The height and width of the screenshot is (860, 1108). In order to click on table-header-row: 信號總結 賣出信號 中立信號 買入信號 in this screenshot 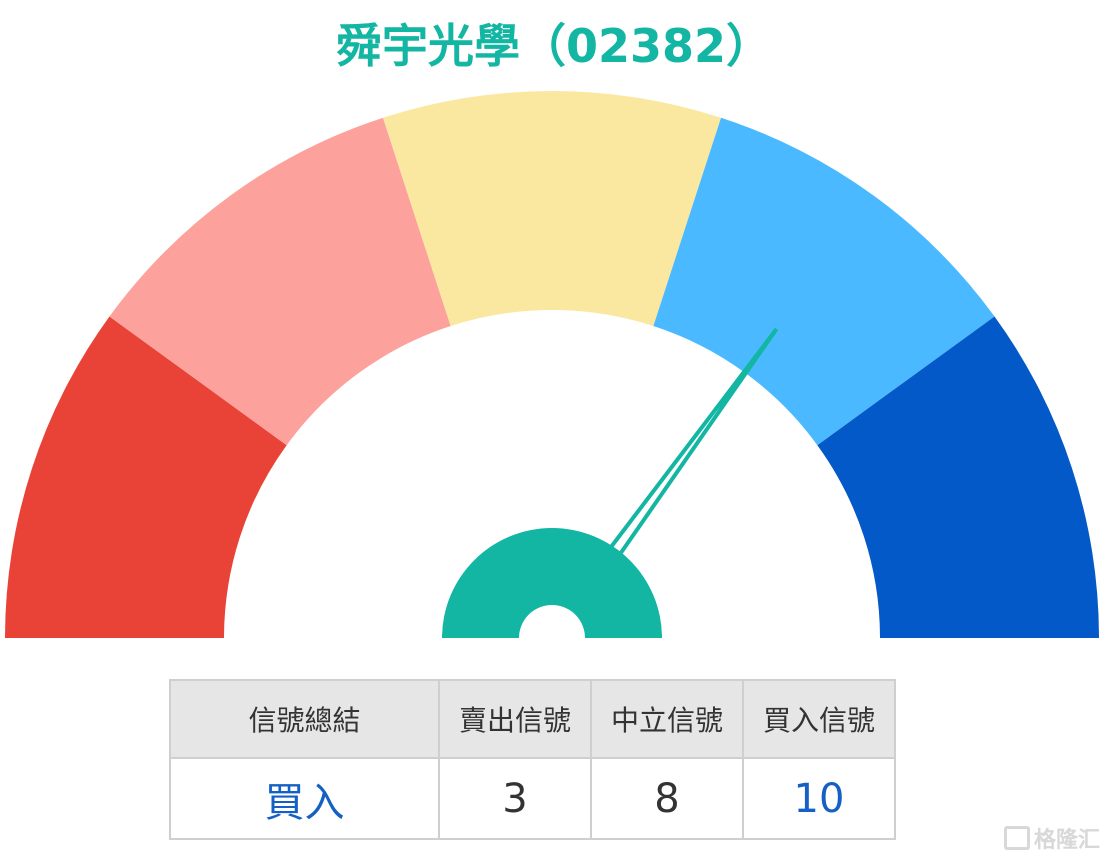, I will do `click(532, 719)`.